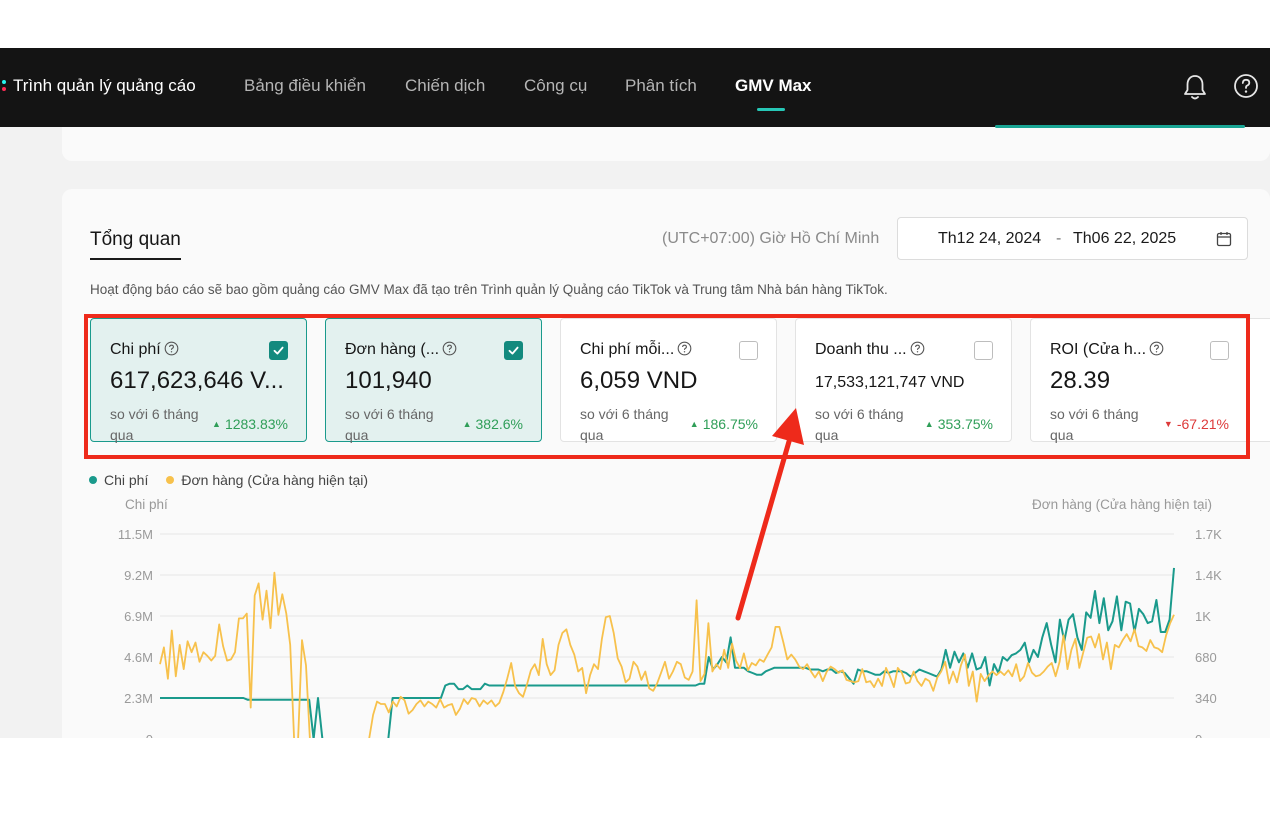 This screenshot has width=1270, height=820. I want to click on y-right-tick-label: 680, so click(1206, 657).